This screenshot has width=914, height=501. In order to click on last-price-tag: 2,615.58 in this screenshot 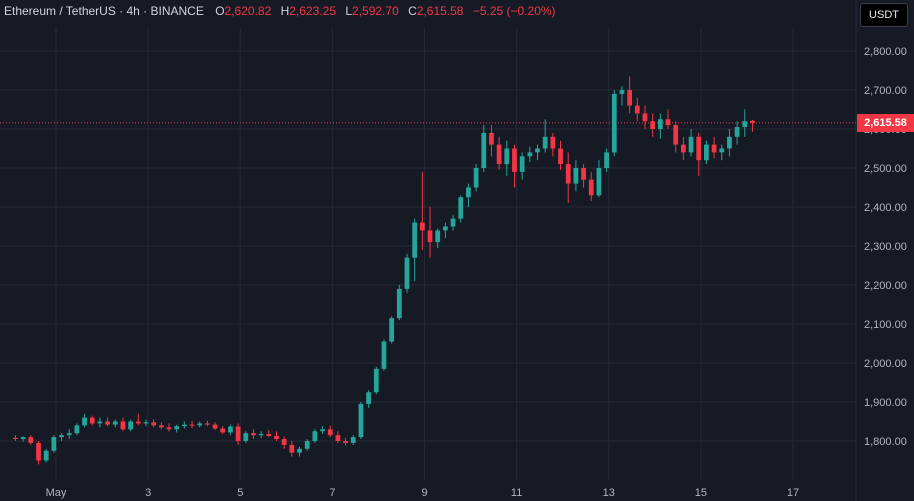, I will do `click(885, 122)`.